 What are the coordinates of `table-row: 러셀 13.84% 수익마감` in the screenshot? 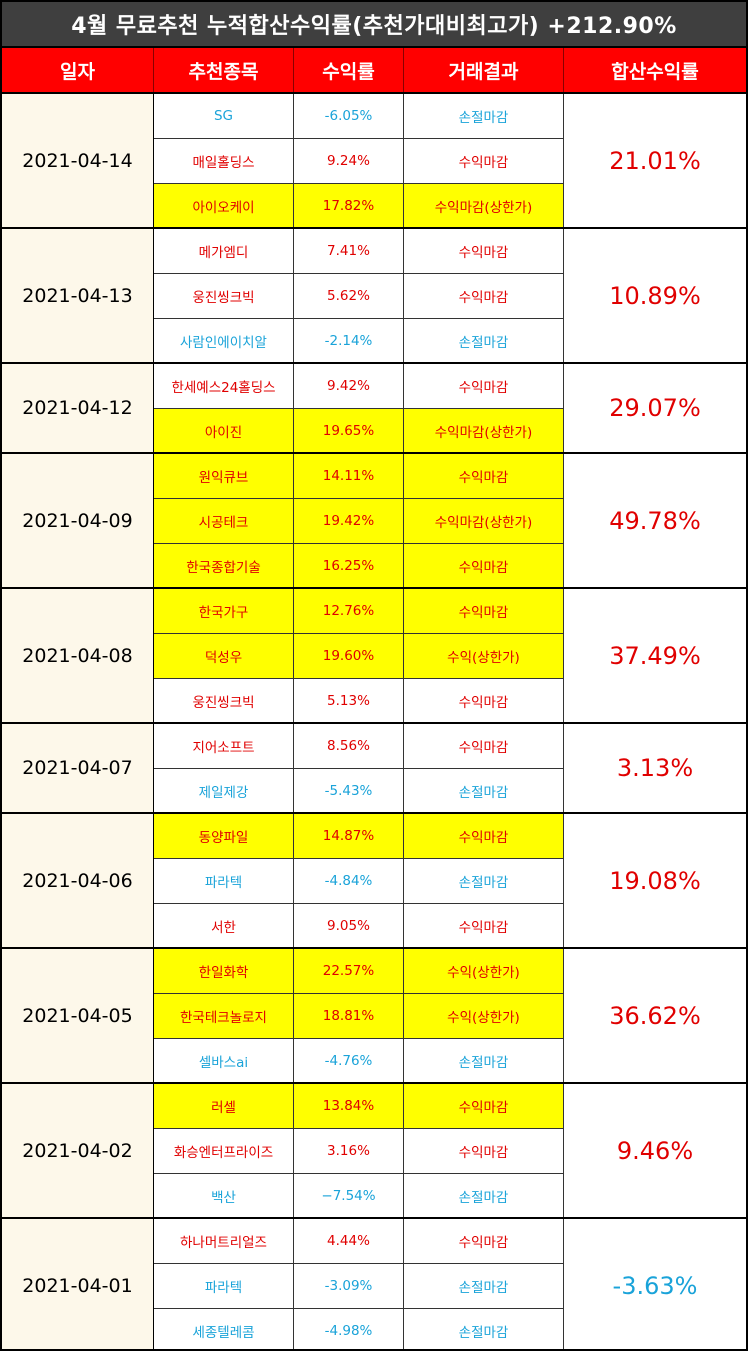 It's located at (359, 1106).